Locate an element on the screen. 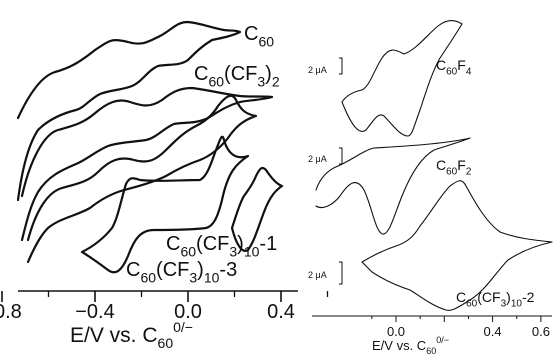 The image size is (554, 356). left-tick-label: 0.0 is located at coordinates (188, 312).